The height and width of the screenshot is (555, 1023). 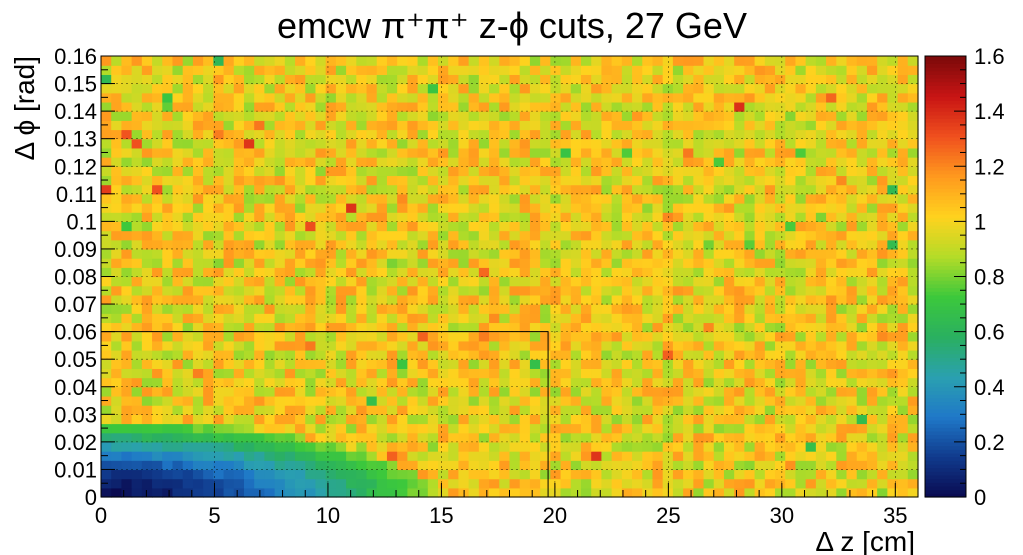 I want to click on z-tick-label: 0.2, so click(x=989, y=442).